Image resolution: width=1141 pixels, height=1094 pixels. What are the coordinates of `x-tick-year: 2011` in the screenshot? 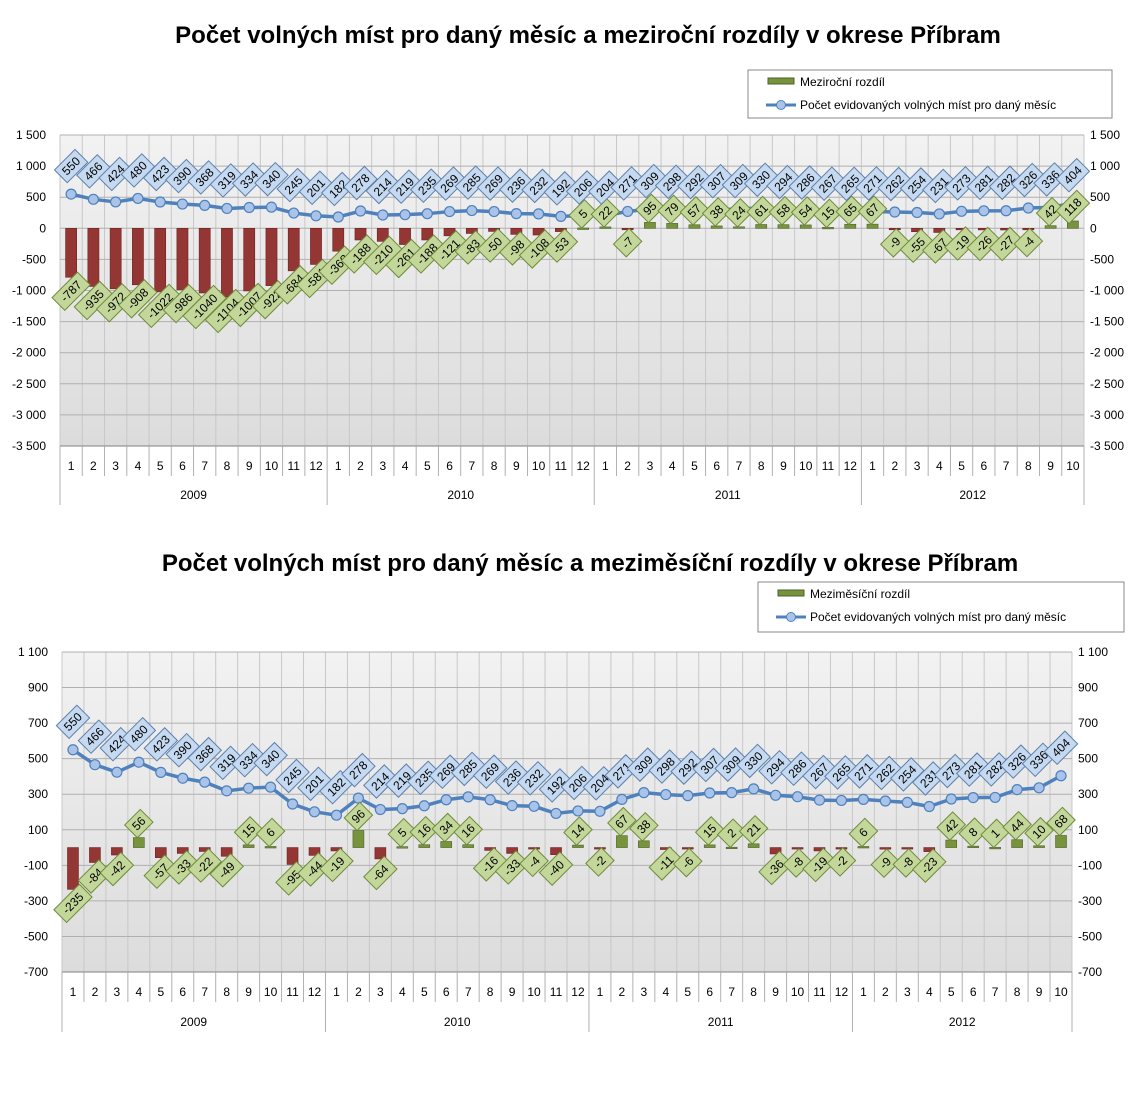 It's located at (728, 495).